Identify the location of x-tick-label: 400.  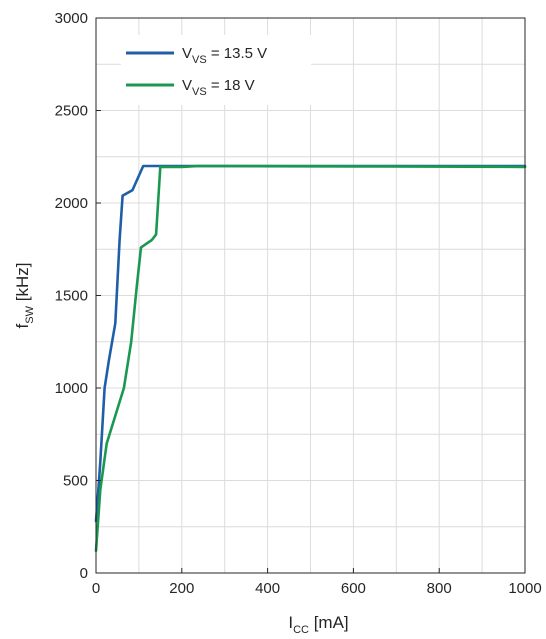
(267, 588).